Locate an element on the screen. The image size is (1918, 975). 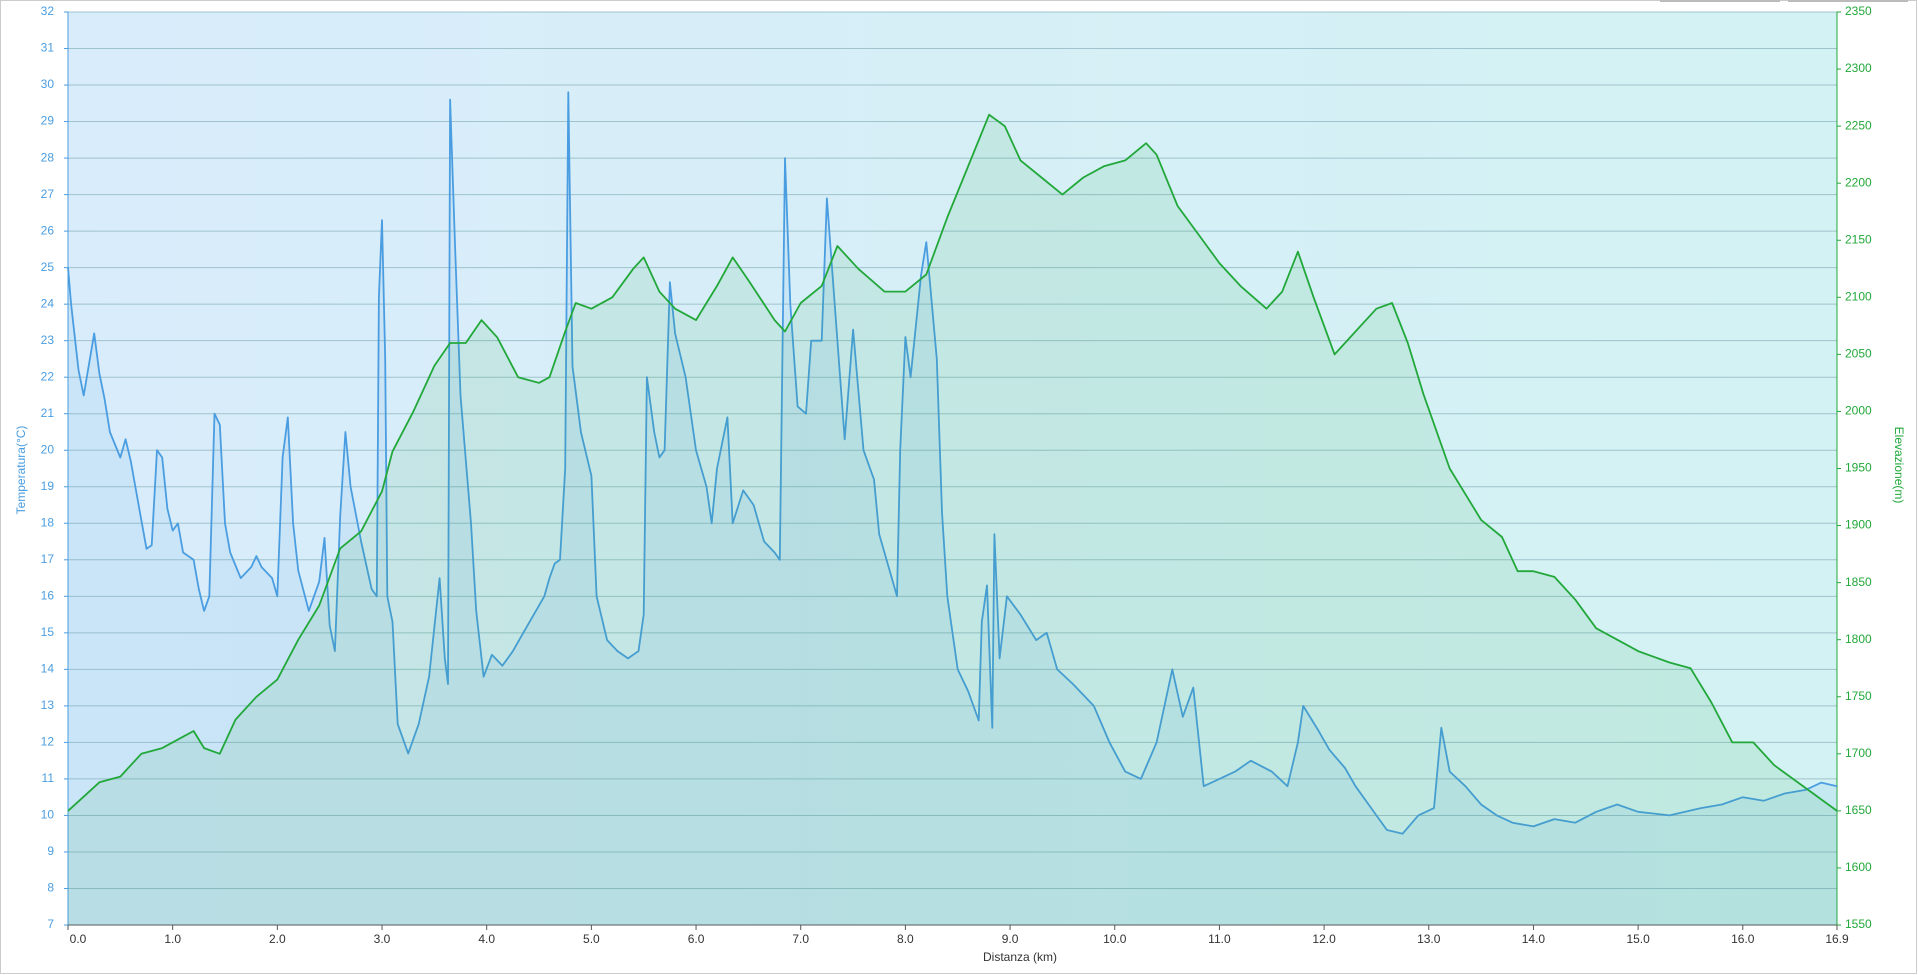
y-tick-label: 21 is located at coordinates (48, 413).